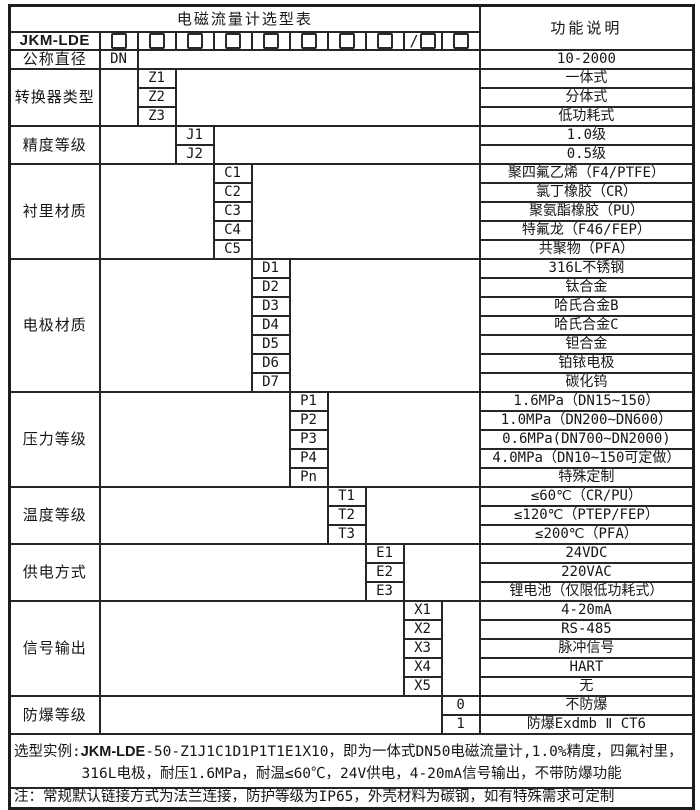 The width and height of the screenshot is (700, 810). What do you see at coordinates (586, 724) in the screenshot?
I see `desc-cell-1: 防爆Exdmb Ⅱ CT6` at bounding box center [586, 724].